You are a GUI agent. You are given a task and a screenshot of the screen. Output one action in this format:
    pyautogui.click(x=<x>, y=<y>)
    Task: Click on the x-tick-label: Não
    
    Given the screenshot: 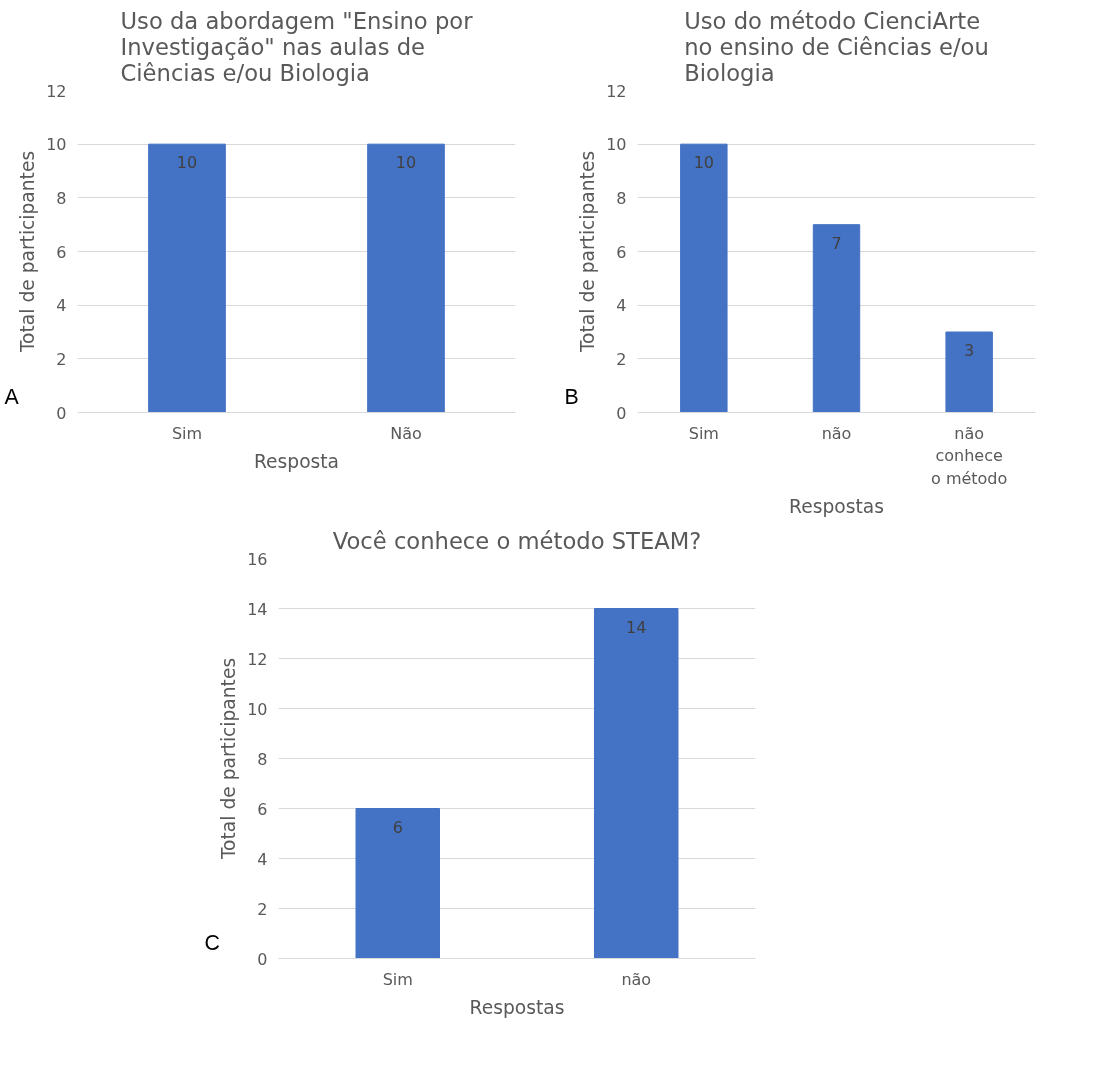 What is the action you would take?
    pyautogui.click(x=406, y=433)
    